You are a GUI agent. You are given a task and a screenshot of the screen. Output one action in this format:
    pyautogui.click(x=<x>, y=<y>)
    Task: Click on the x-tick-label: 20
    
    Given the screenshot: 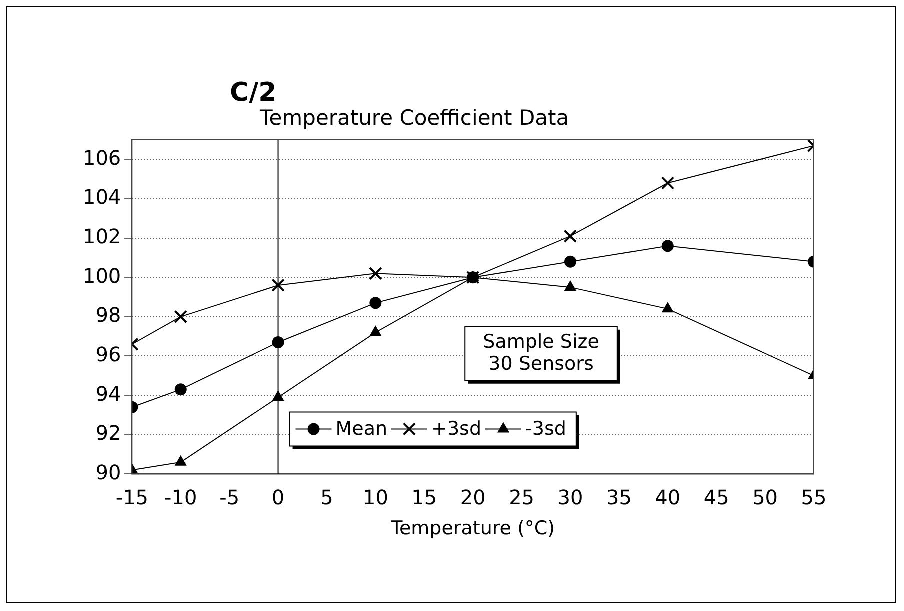 What is the action you would take?
    pyautogui.click(x=473, y=497)
    